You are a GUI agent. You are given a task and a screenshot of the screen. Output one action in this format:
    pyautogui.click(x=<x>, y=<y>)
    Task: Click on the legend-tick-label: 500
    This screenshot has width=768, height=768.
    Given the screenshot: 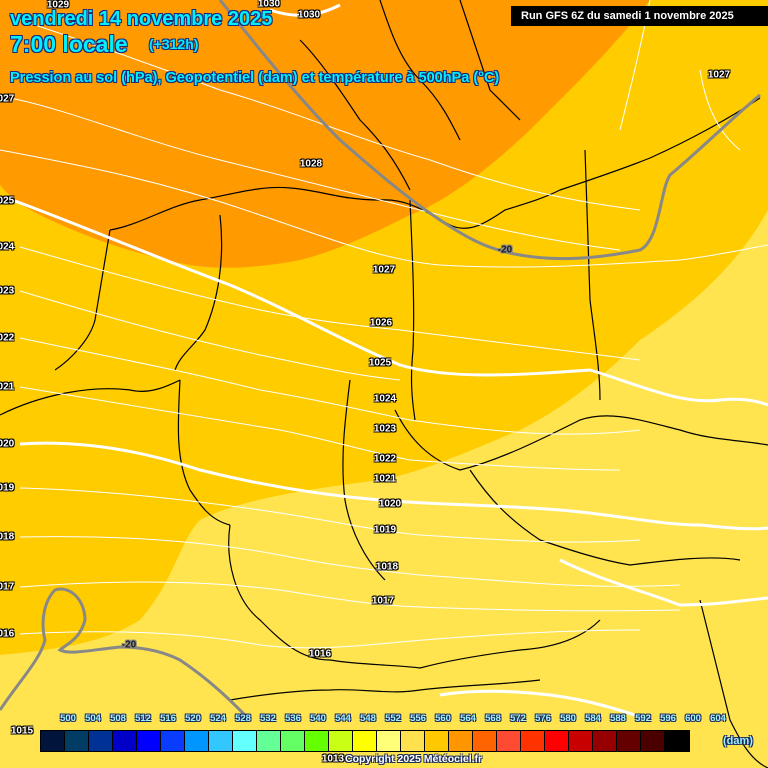 What is the action you would take?
    pyautogui.click(x=68, y=718)
    